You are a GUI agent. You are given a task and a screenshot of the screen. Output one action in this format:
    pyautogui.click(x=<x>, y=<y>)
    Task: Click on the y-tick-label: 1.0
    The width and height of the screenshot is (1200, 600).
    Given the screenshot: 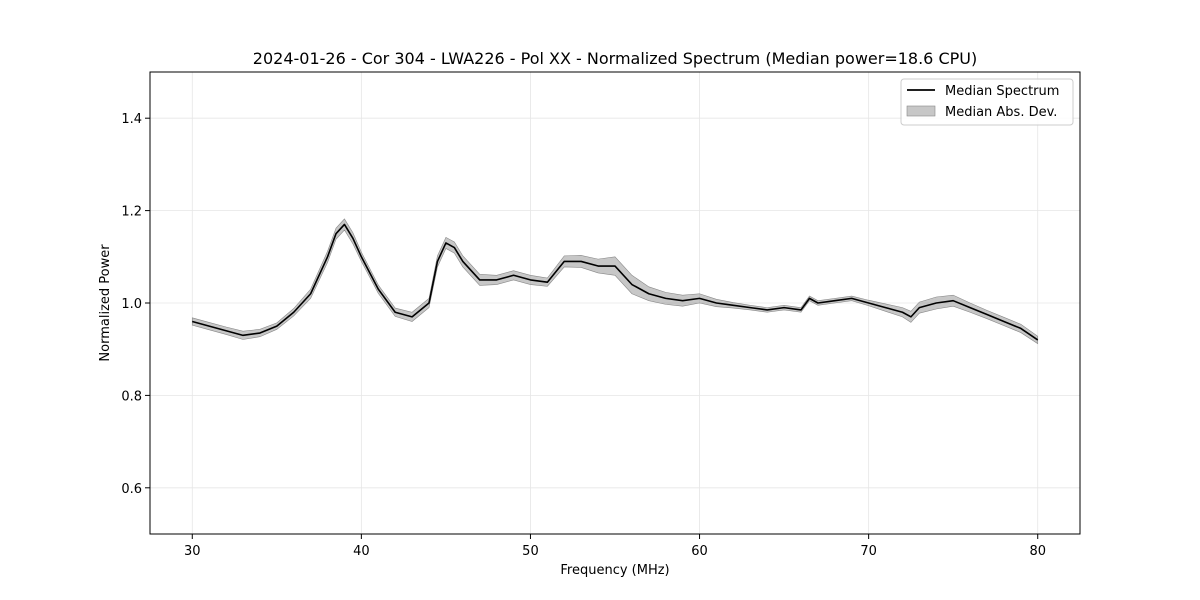 What is the action you would take?
    pyautogui.click(x=131, y=304)
    